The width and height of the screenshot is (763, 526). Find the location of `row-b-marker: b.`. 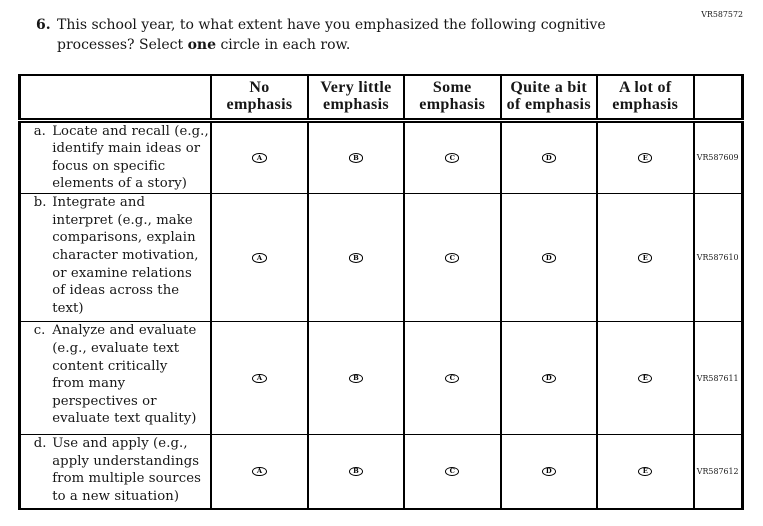

row-b-marker: b. is located at coordinates (40, 203).